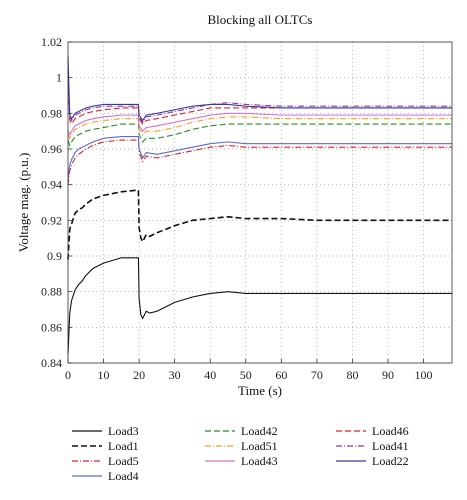 This screenshot has width=467, height=500. What do you see at coordinates (51, 185) in the screenshot?
I see `y-tick-label: 0.94` at bounding box center [51, 185].